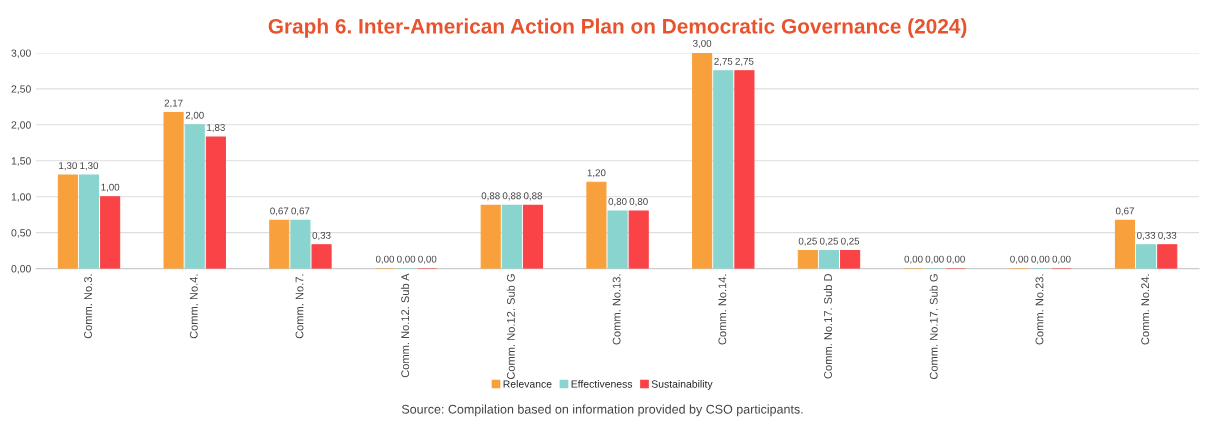  Describe the element at coordinates (110, 187) in the screenshot. I see `data-label: 1,00` at that location.